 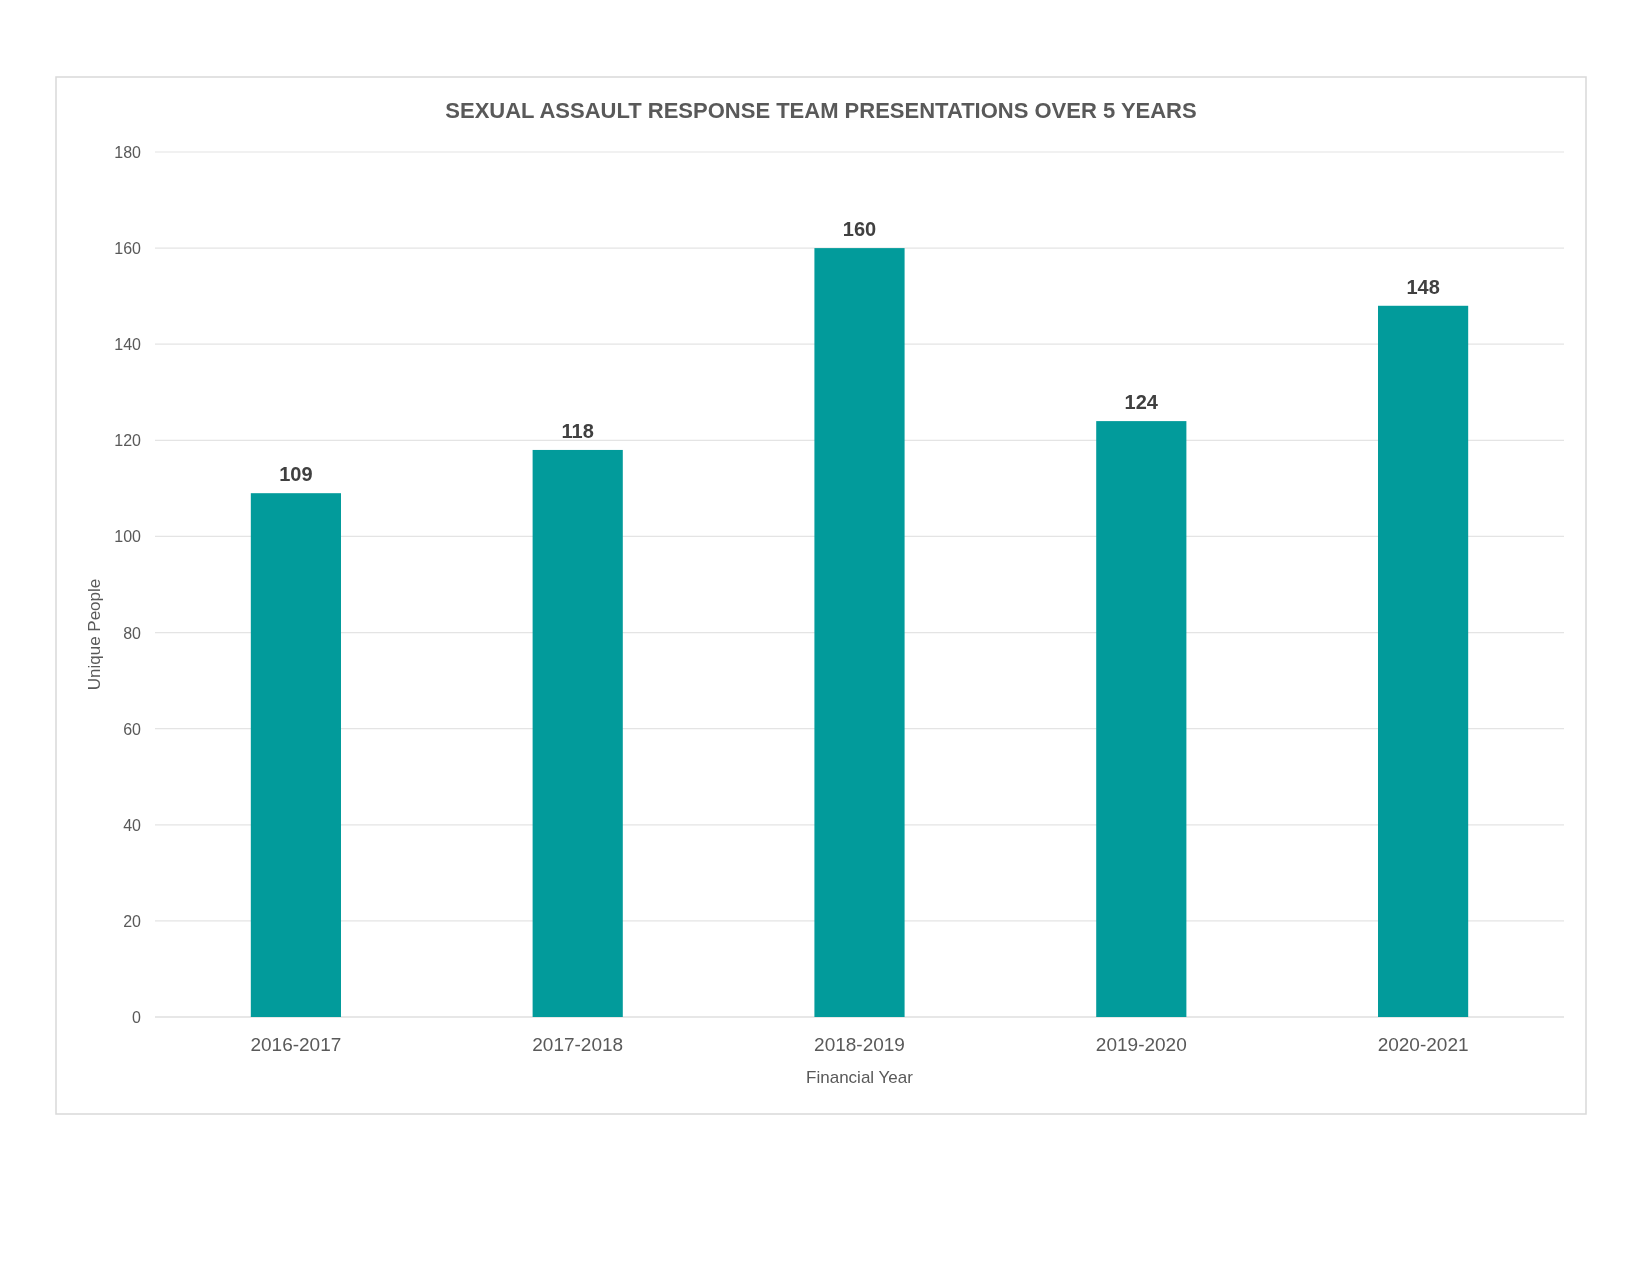 What do you see at coordinates (132, 921) in the screenshot?
I see `y-tick-label: 20` at bounding box center [132, 921].